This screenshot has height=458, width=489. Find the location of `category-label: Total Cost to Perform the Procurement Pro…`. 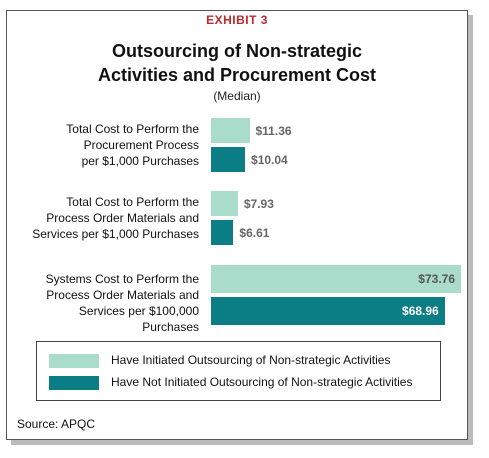

category-label: Total Cost to Perform the Procurement Pro… is located at coordinates (113, 145).